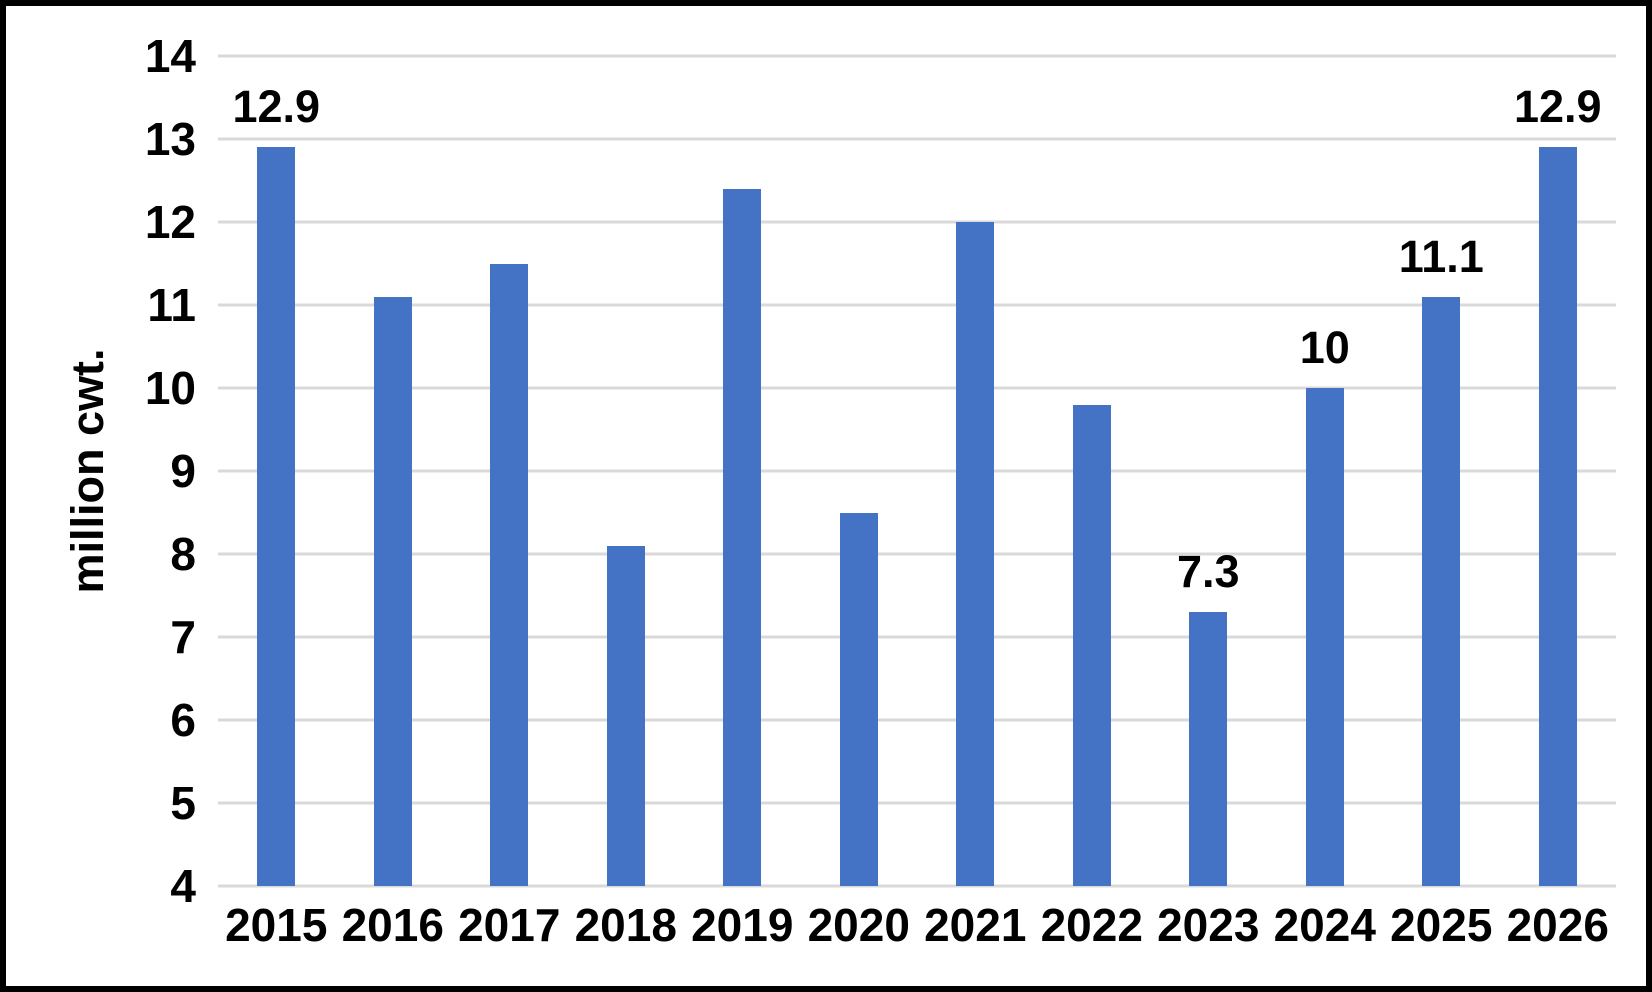 Image resolution: width=1652 pixels, height=992 pixels. Describe the element at coordinates (183, 886) in the screenshot. I see `y-tick-label: 4` at that location.